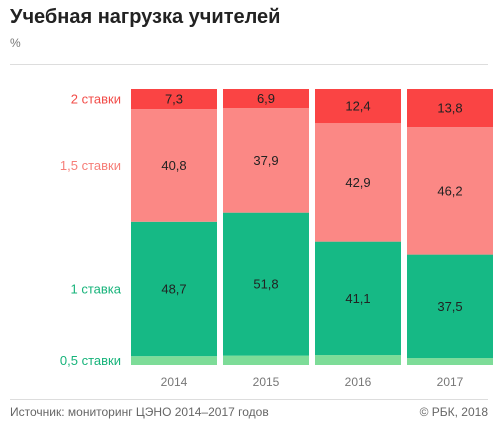 This screenshot has width=500, height=425. I want to click on legend-label-0: 0,5 ставки, so click(90, 360).